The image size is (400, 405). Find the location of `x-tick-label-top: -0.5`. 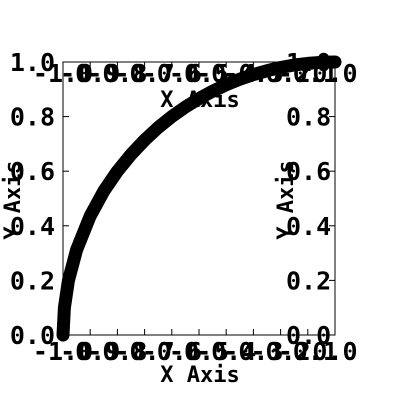

x-tick-label-top: -0.5 is located at coordinates (199, 73).